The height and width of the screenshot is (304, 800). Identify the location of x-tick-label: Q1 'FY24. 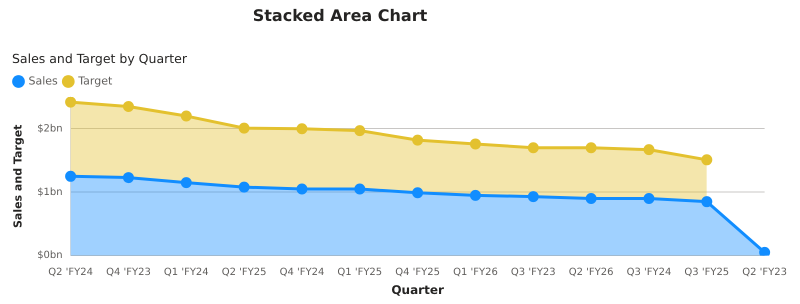
(186, 272).